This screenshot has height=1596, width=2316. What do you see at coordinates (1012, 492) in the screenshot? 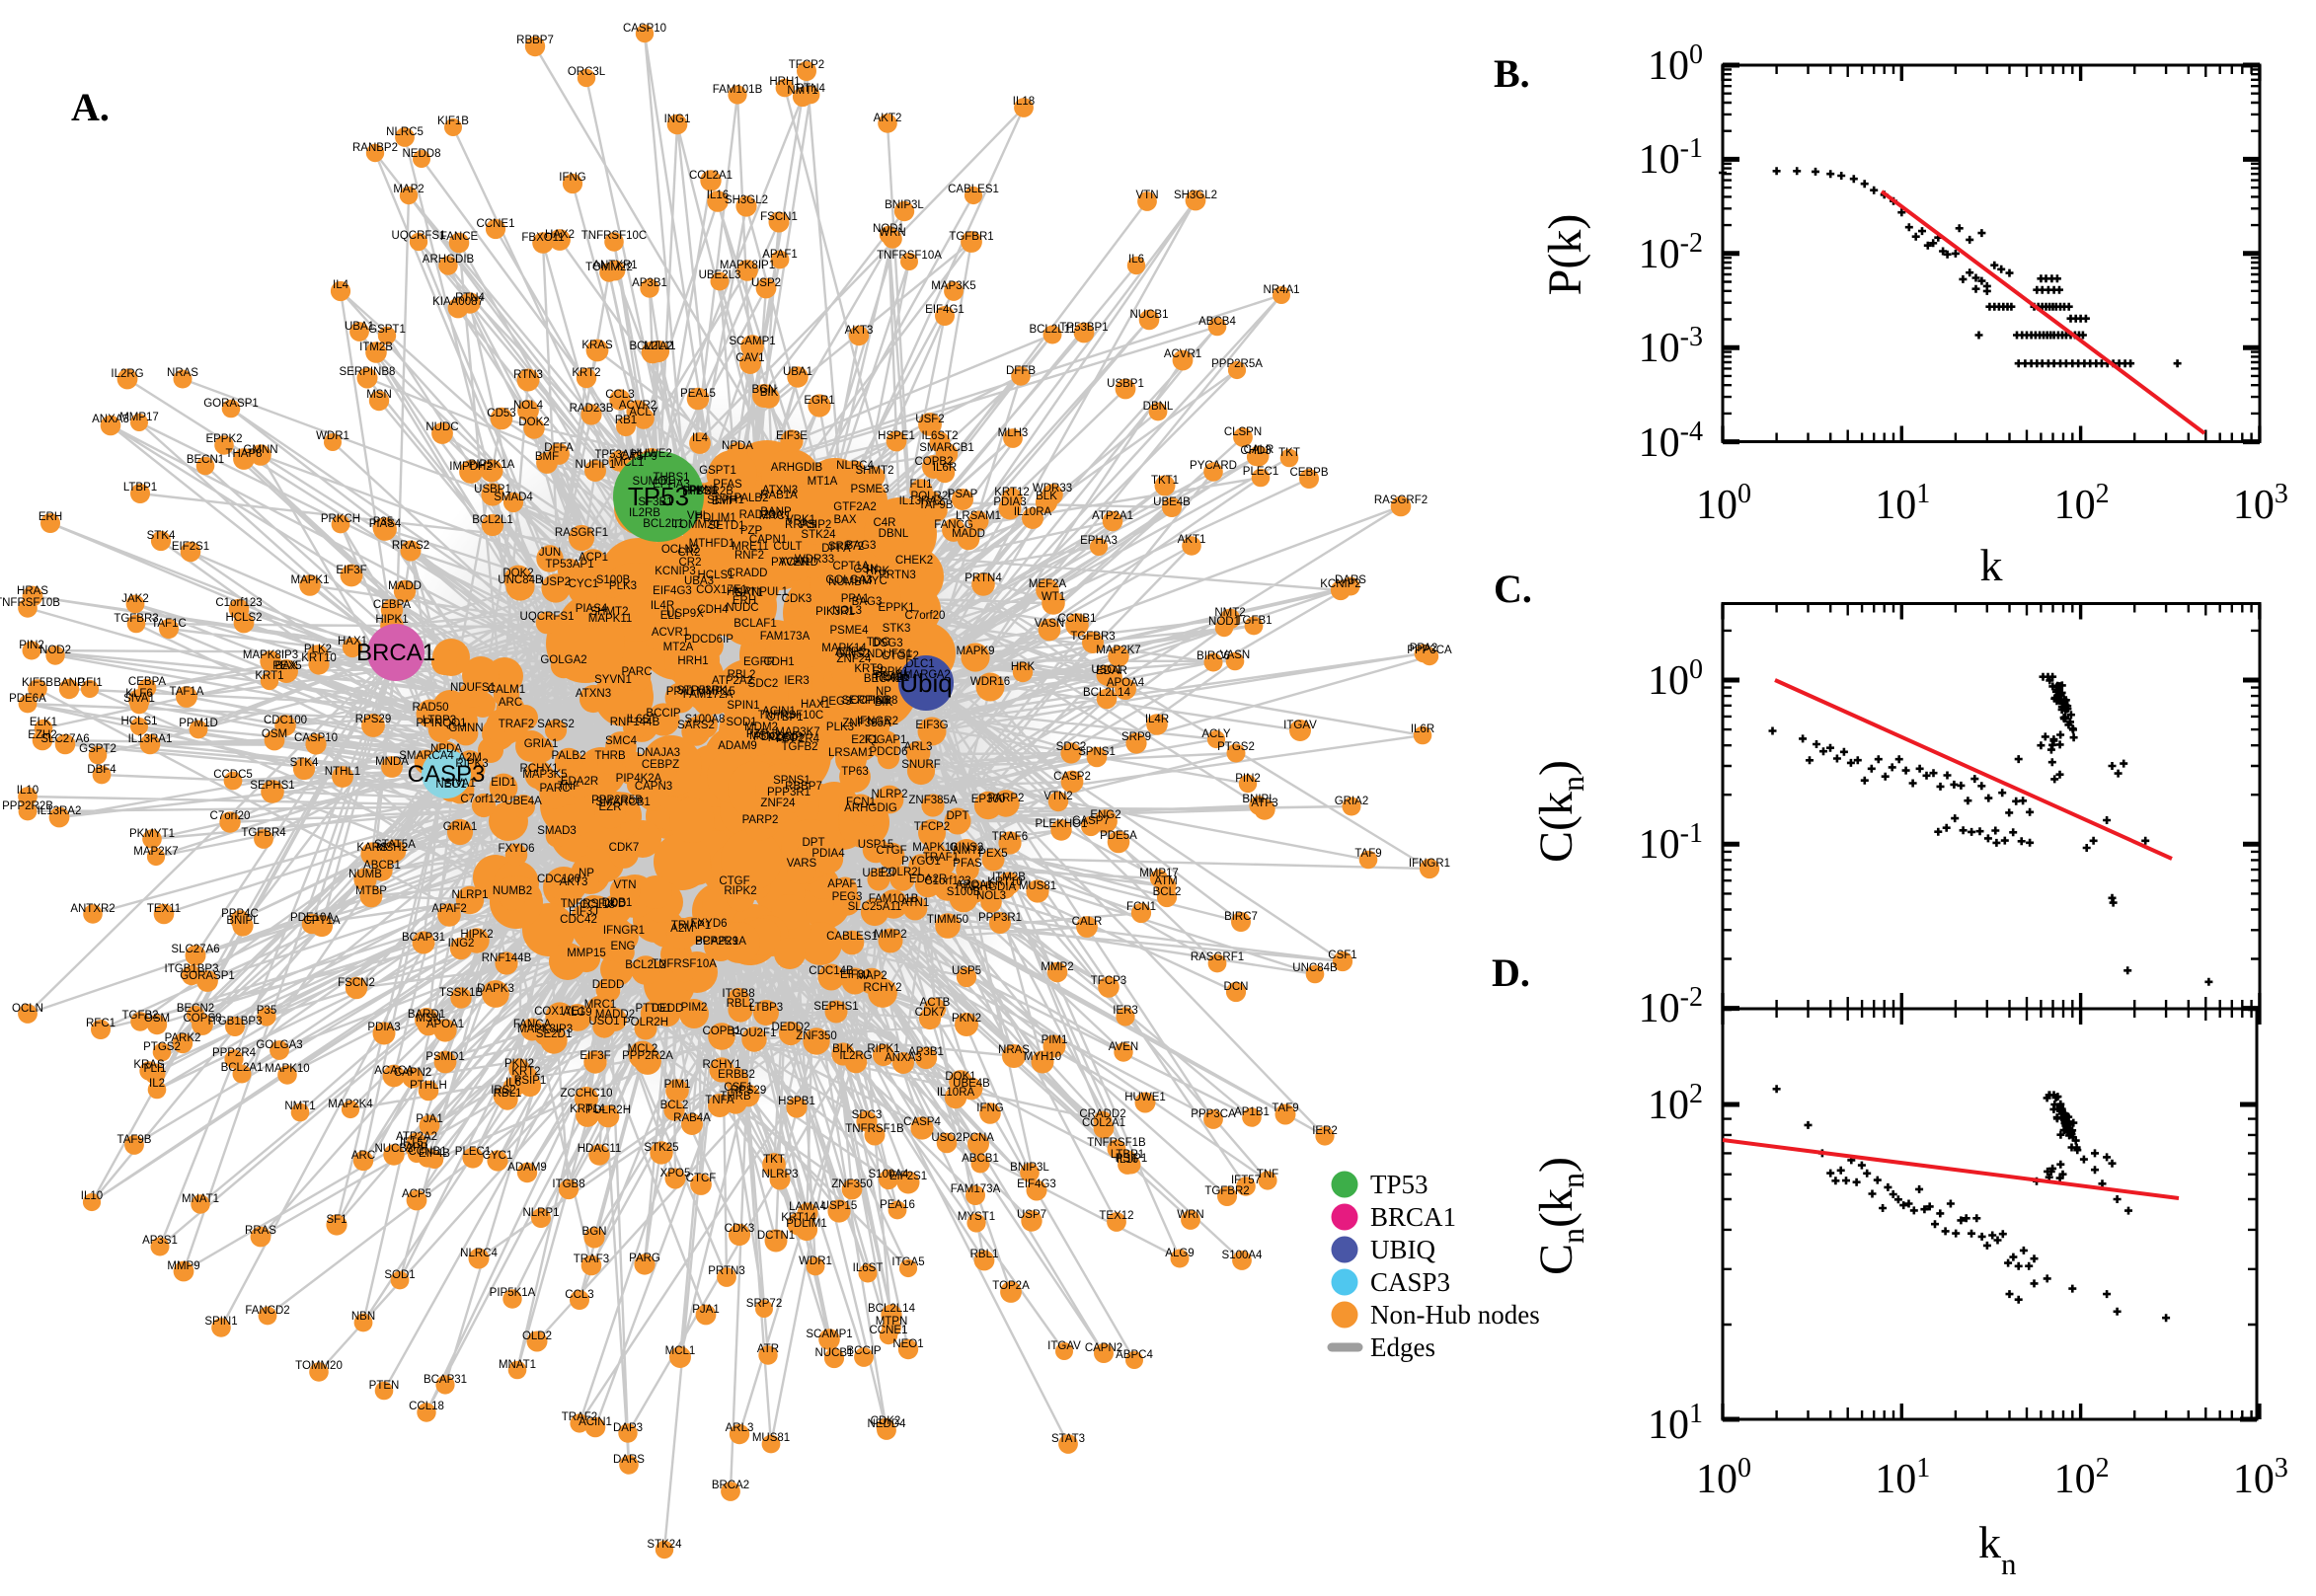
I see `svg-text: KRT12` at bounding box center [1012, 492].